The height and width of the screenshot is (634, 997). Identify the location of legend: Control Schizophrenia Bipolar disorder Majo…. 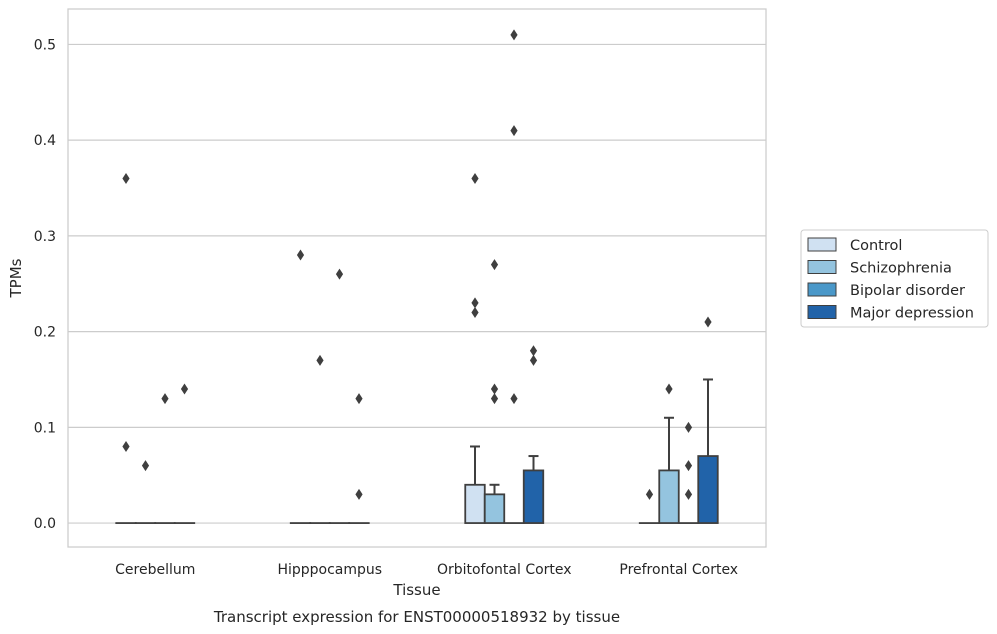
(894, 278).